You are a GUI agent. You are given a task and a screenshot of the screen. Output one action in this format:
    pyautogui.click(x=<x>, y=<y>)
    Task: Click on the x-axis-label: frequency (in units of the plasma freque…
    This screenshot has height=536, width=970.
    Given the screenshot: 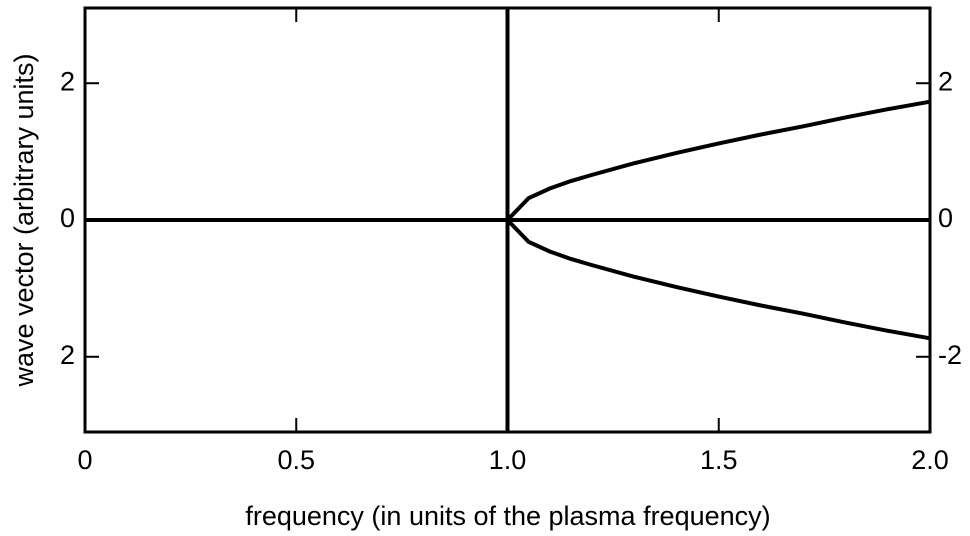 What is the action you would take?
    pyautogui.click(x=507, y=516)
    